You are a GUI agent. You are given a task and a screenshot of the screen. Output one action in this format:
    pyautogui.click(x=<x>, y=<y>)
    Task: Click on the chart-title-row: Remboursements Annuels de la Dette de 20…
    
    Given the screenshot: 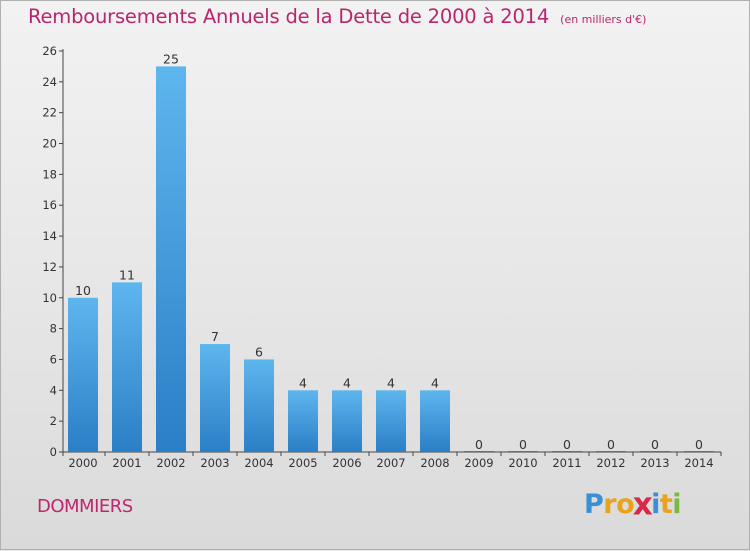 What is the action you would take?
    pyautogui.click(x=337, y=16)
    